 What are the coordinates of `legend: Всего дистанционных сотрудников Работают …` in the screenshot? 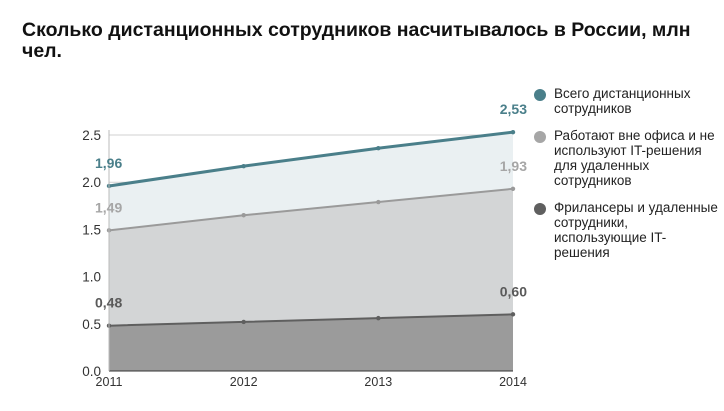 It's located at (626, 179).